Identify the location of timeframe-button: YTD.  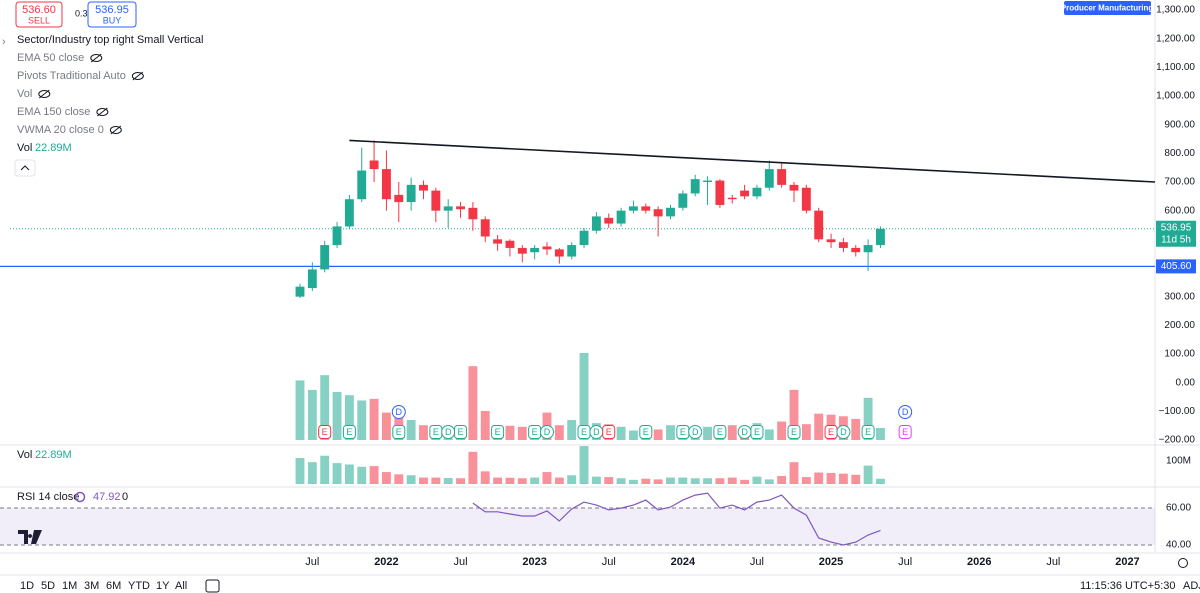
(139, 586).